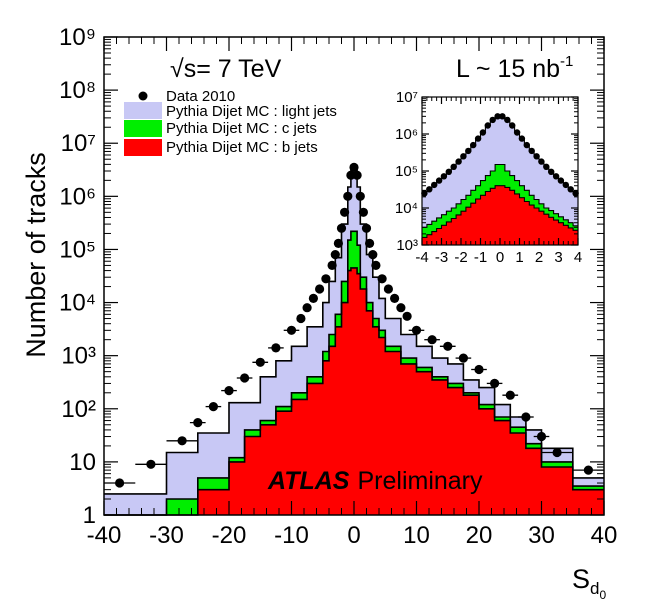 This screenshot has width=666, height=608. Describe the element at coordinates (406, 134) in the screenshot. I see `inset-y-tick-label: 10⁶` at that location.